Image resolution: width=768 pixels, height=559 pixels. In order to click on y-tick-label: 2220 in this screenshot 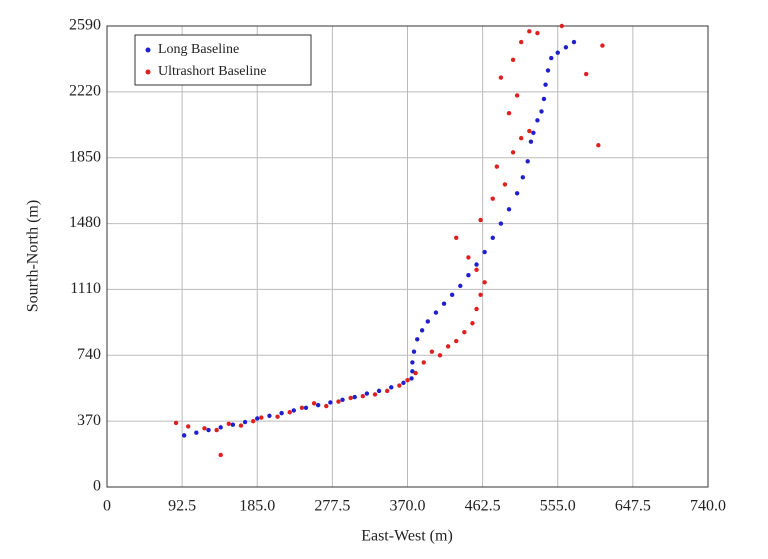, I will do `click(85, 91)`.